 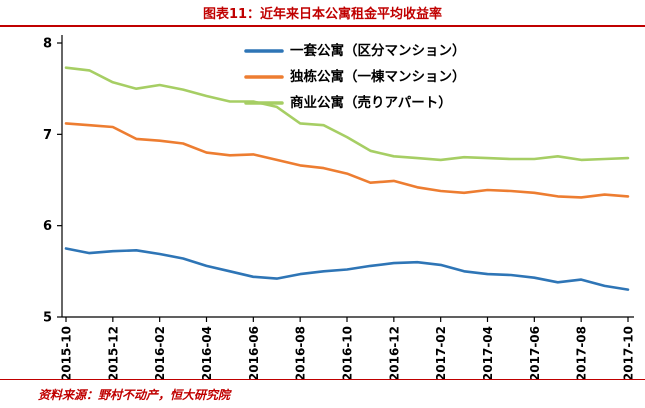 What do you see at coordinates (301, 352) in the screenshot?
I see `x-tick-label: 2016-08` at bounding box center [301, 352].